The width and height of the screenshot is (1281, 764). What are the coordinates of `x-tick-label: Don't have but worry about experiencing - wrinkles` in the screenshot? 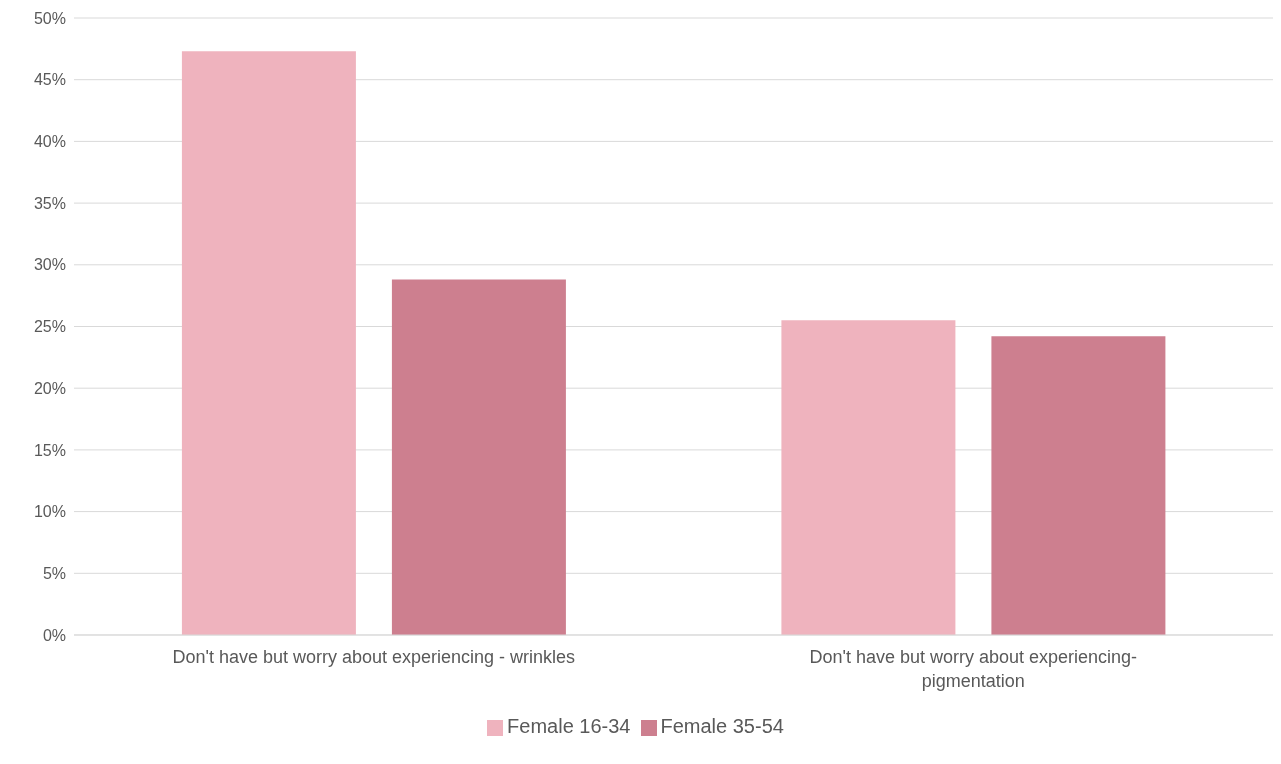 It's located at (374, 657).